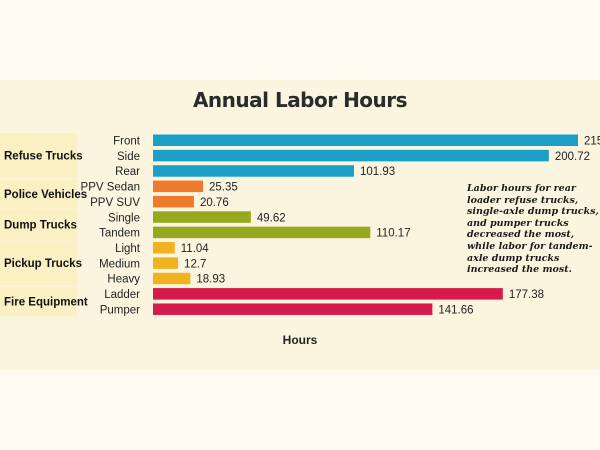 Image resolution: width=600 pixels, height=450 pixels. I want to click on bar-pumper, so click(293, 309).